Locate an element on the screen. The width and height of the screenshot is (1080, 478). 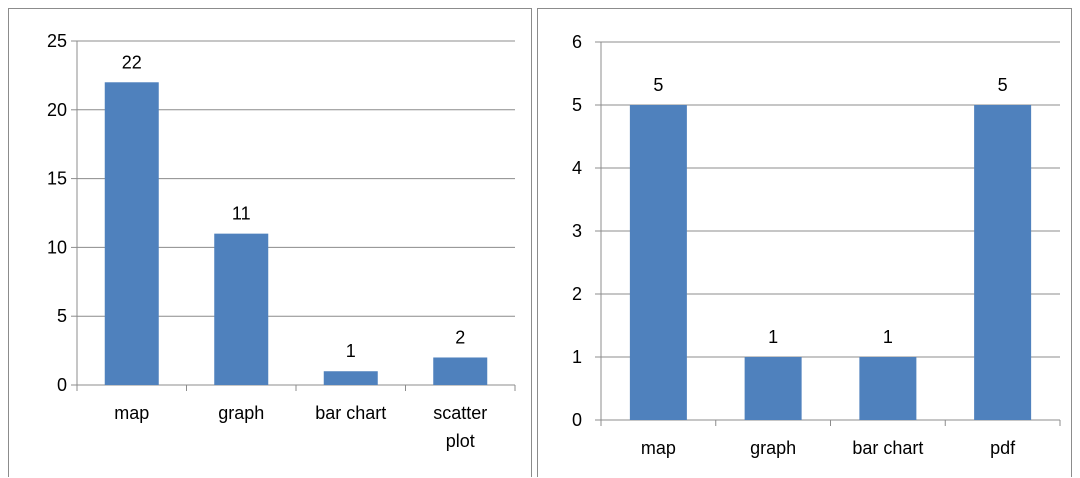
y-tick-label: 1 is located at coordinates (577, 357).